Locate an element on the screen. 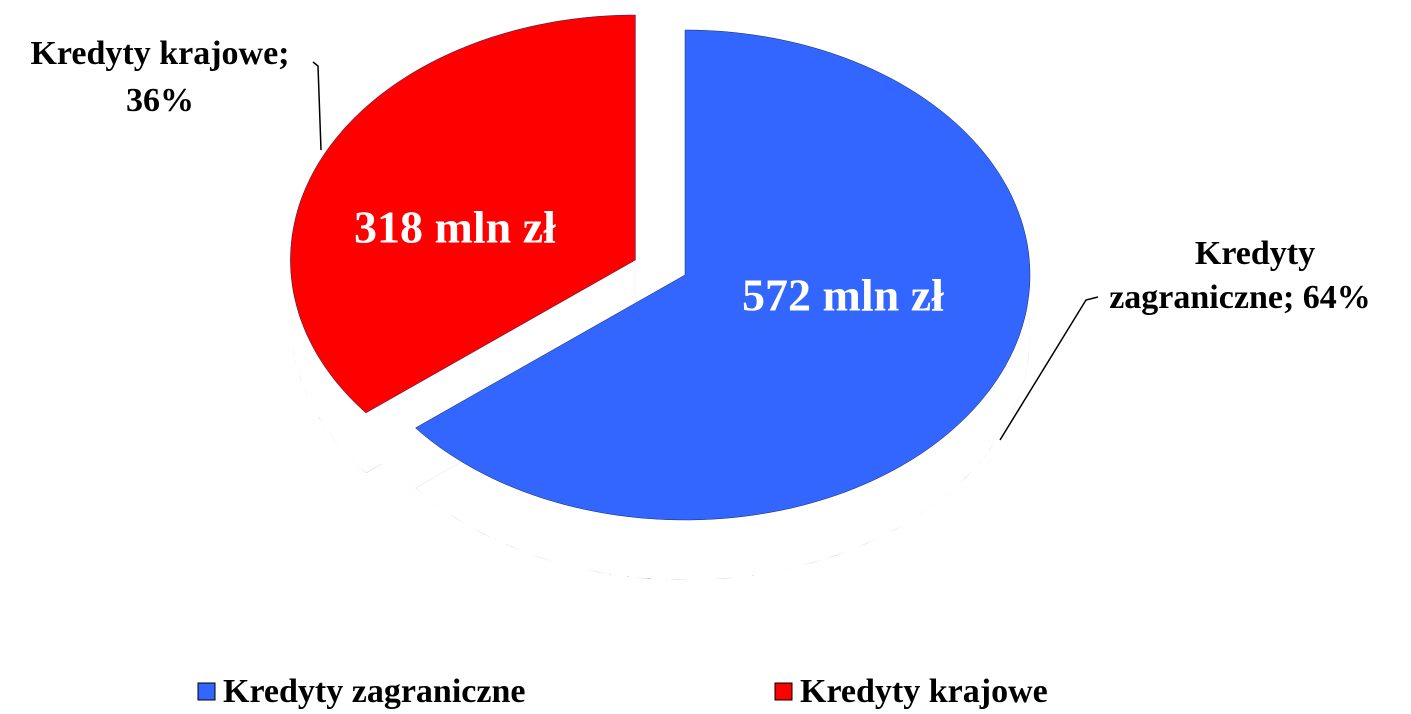  data-label: Kredyty krajowe; is located at coordinates (159, 53).